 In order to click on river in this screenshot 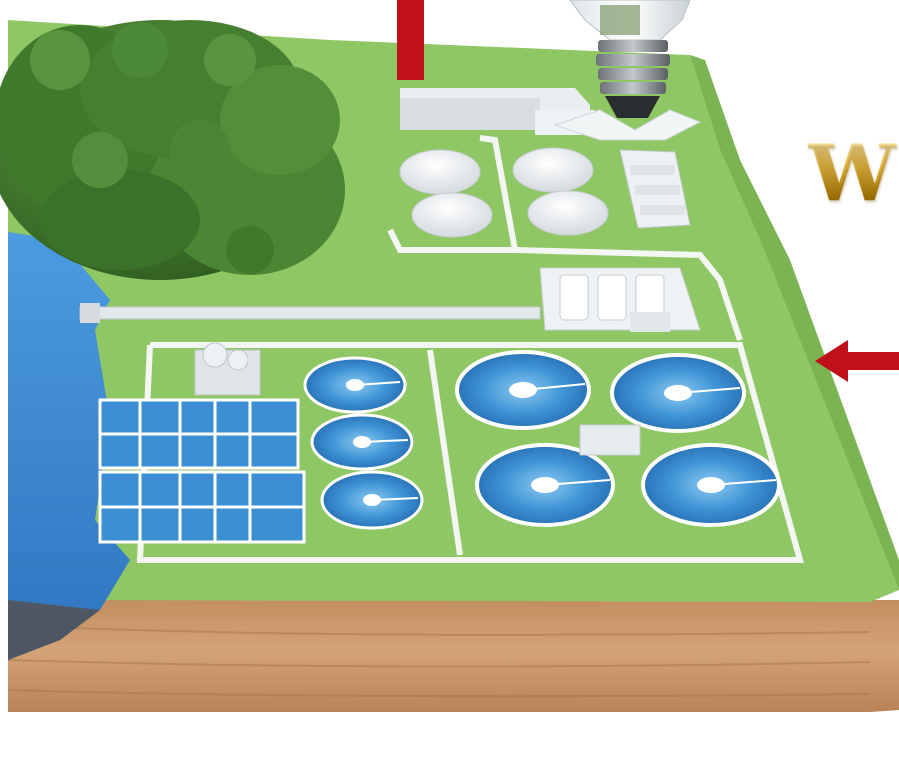, I will do `click(69, 446)`.